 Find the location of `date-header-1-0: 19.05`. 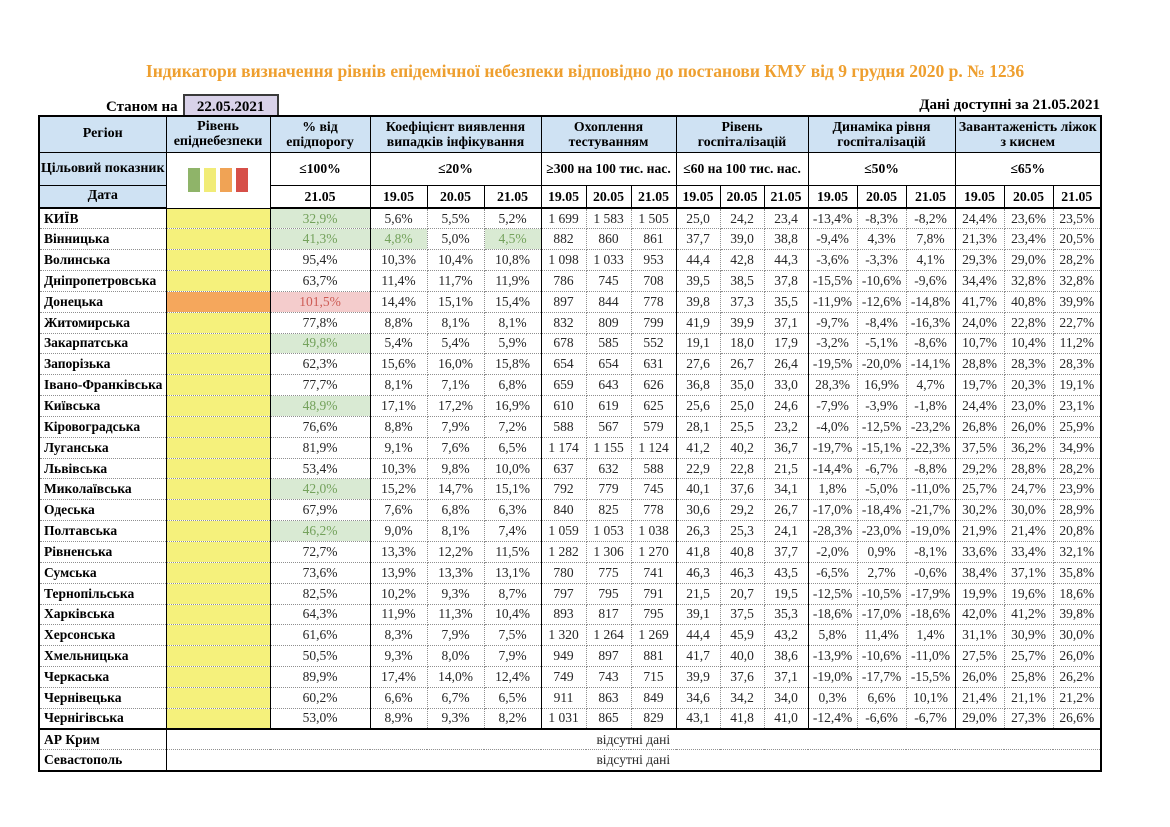

date-header-1-0: 19.05 is located at coordinates (398, 196).